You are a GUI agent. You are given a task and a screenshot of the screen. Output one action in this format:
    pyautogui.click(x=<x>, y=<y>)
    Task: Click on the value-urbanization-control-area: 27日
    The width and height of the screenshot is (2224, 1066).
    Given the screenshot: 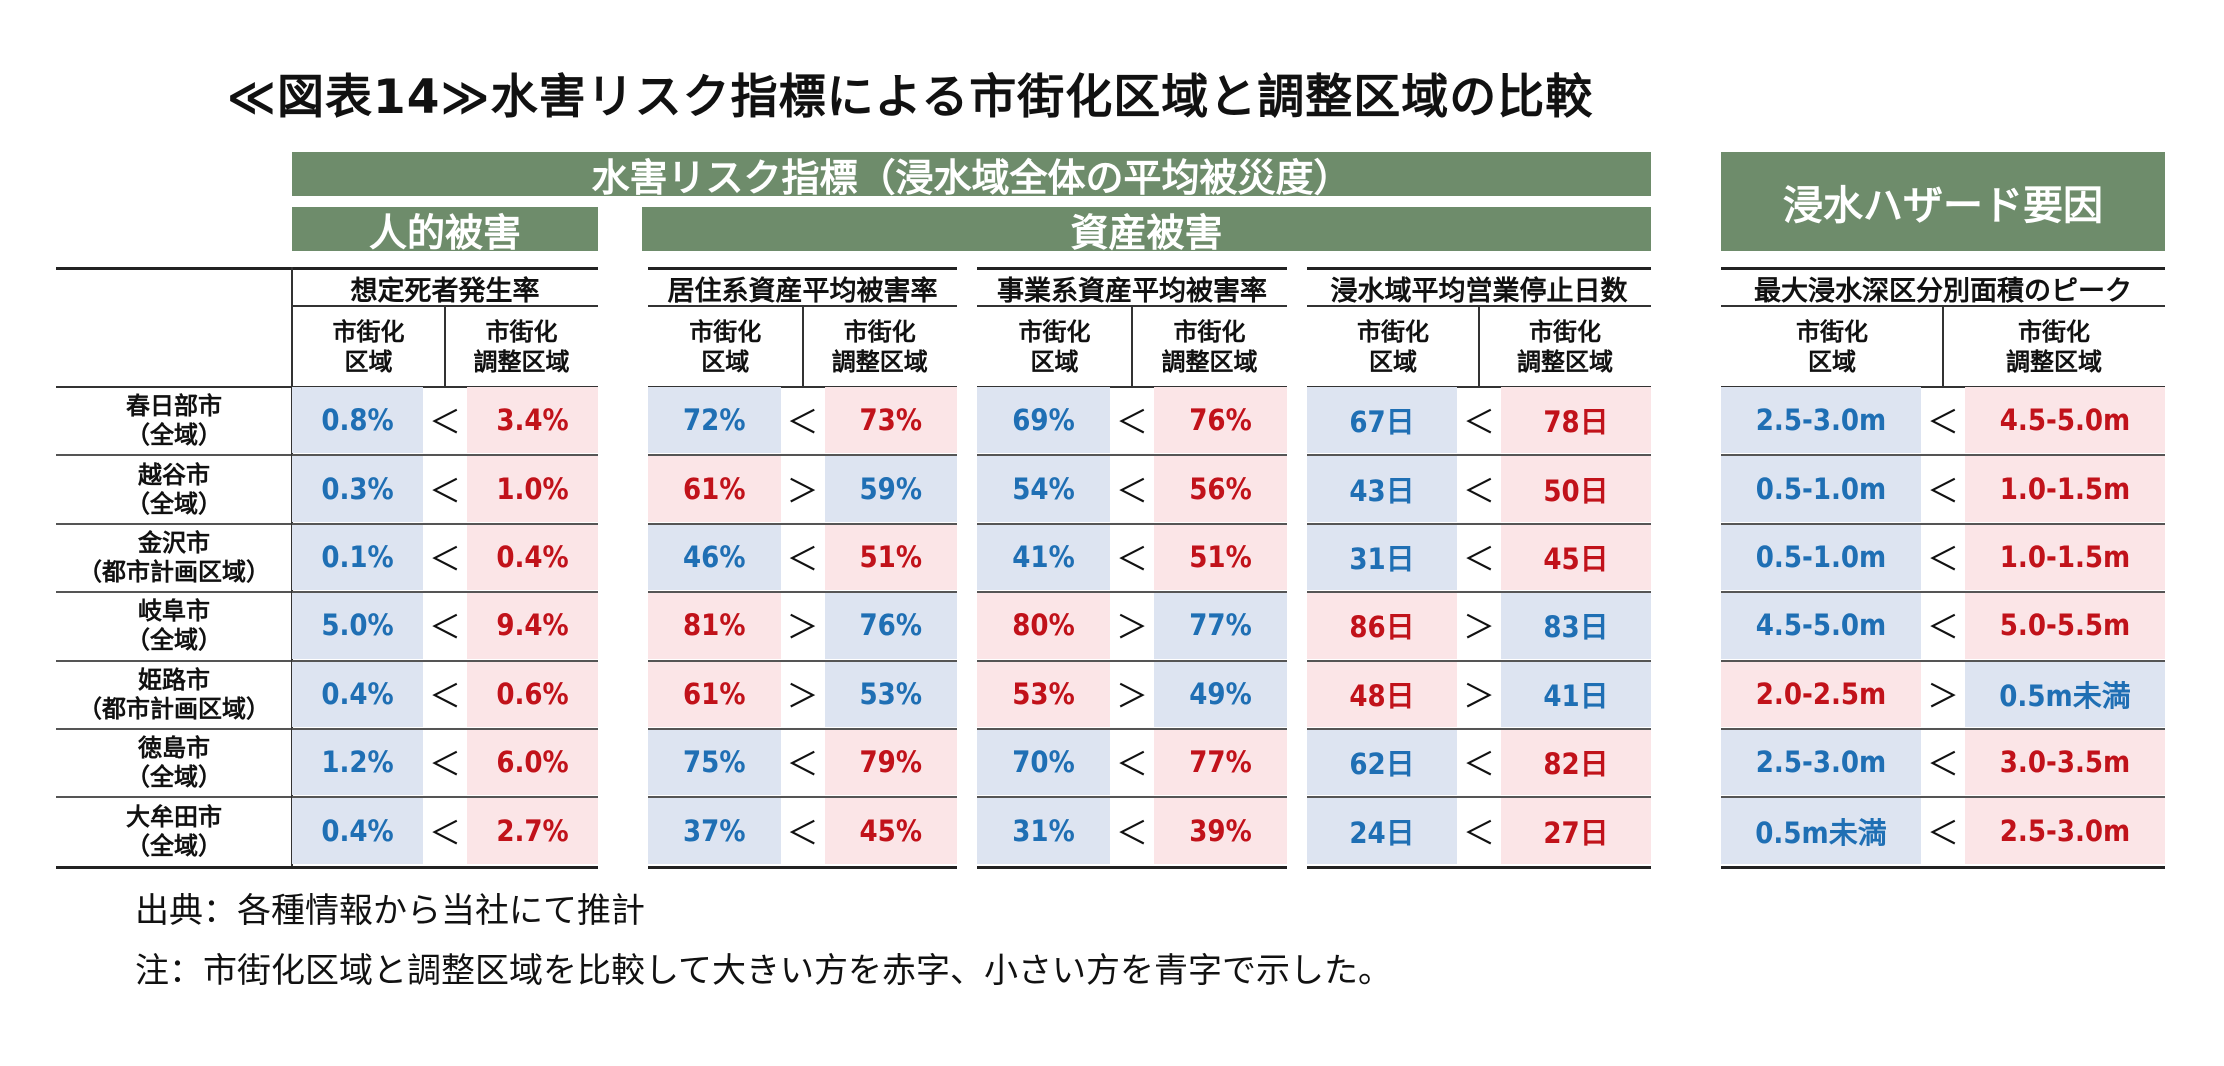 What is the action you would take?
    pyautogui.click(x=1576, y=830)
    